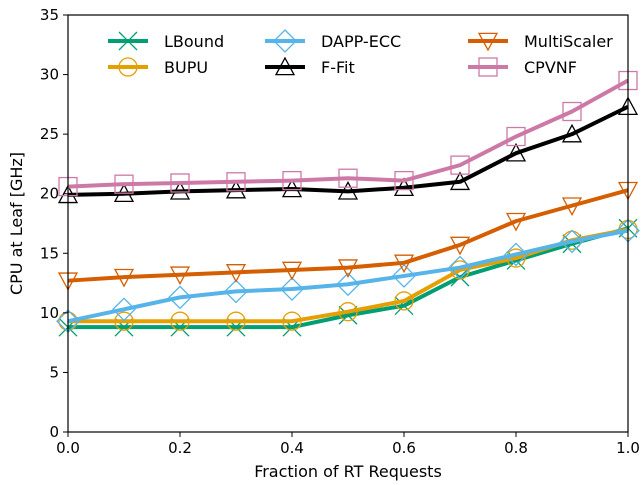 Image resolution: width=644 pixels, height=485 pixels. Describe the element at coordinates (49, 253) in the screenshot. I see `y-tick-label: 15` at that location.